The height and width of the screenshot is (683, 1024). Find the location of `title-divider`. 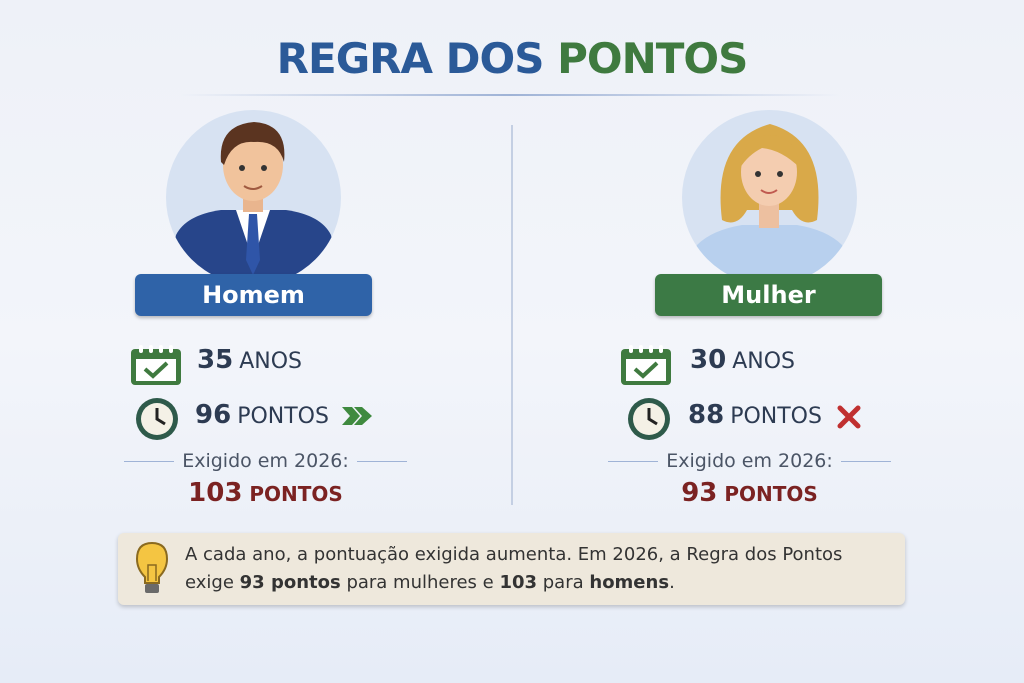

title-divider is located at coordinates (510, 95).